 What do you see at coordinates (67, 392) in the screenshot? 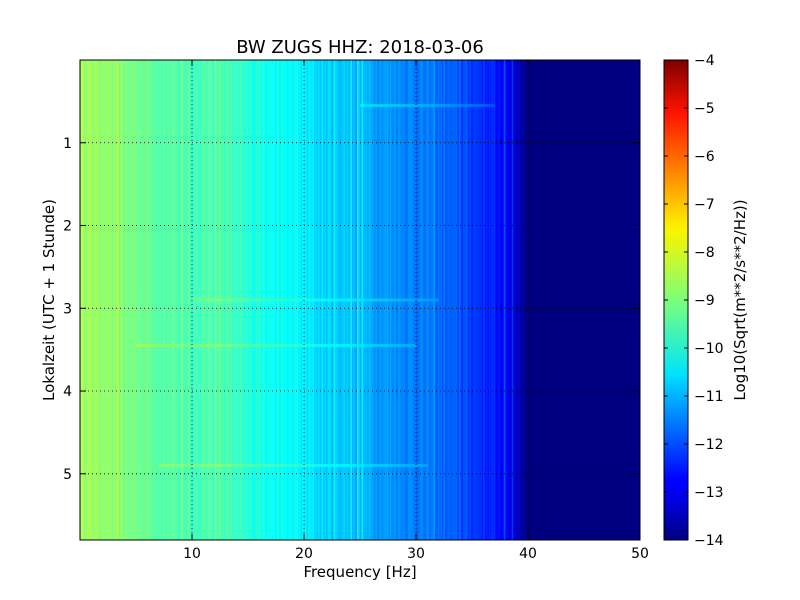
I see `y-tick-label: 4` at bounding box center [67, 392].